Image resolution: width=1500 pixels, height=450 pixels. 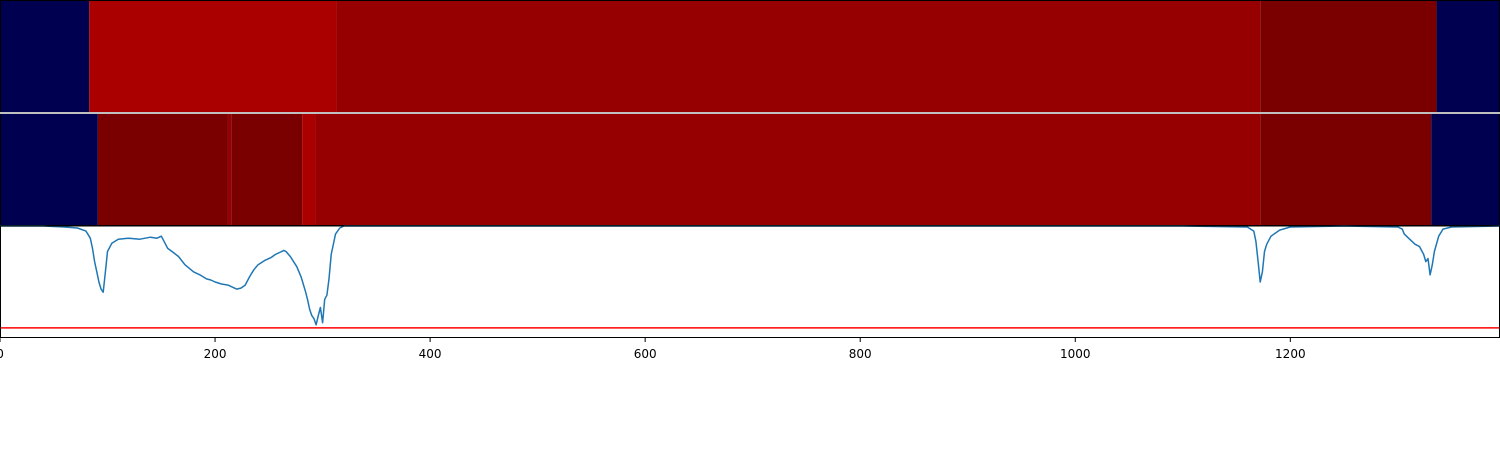 I want to click on x-tick-label: 1200, so click(x=1290, y=354).